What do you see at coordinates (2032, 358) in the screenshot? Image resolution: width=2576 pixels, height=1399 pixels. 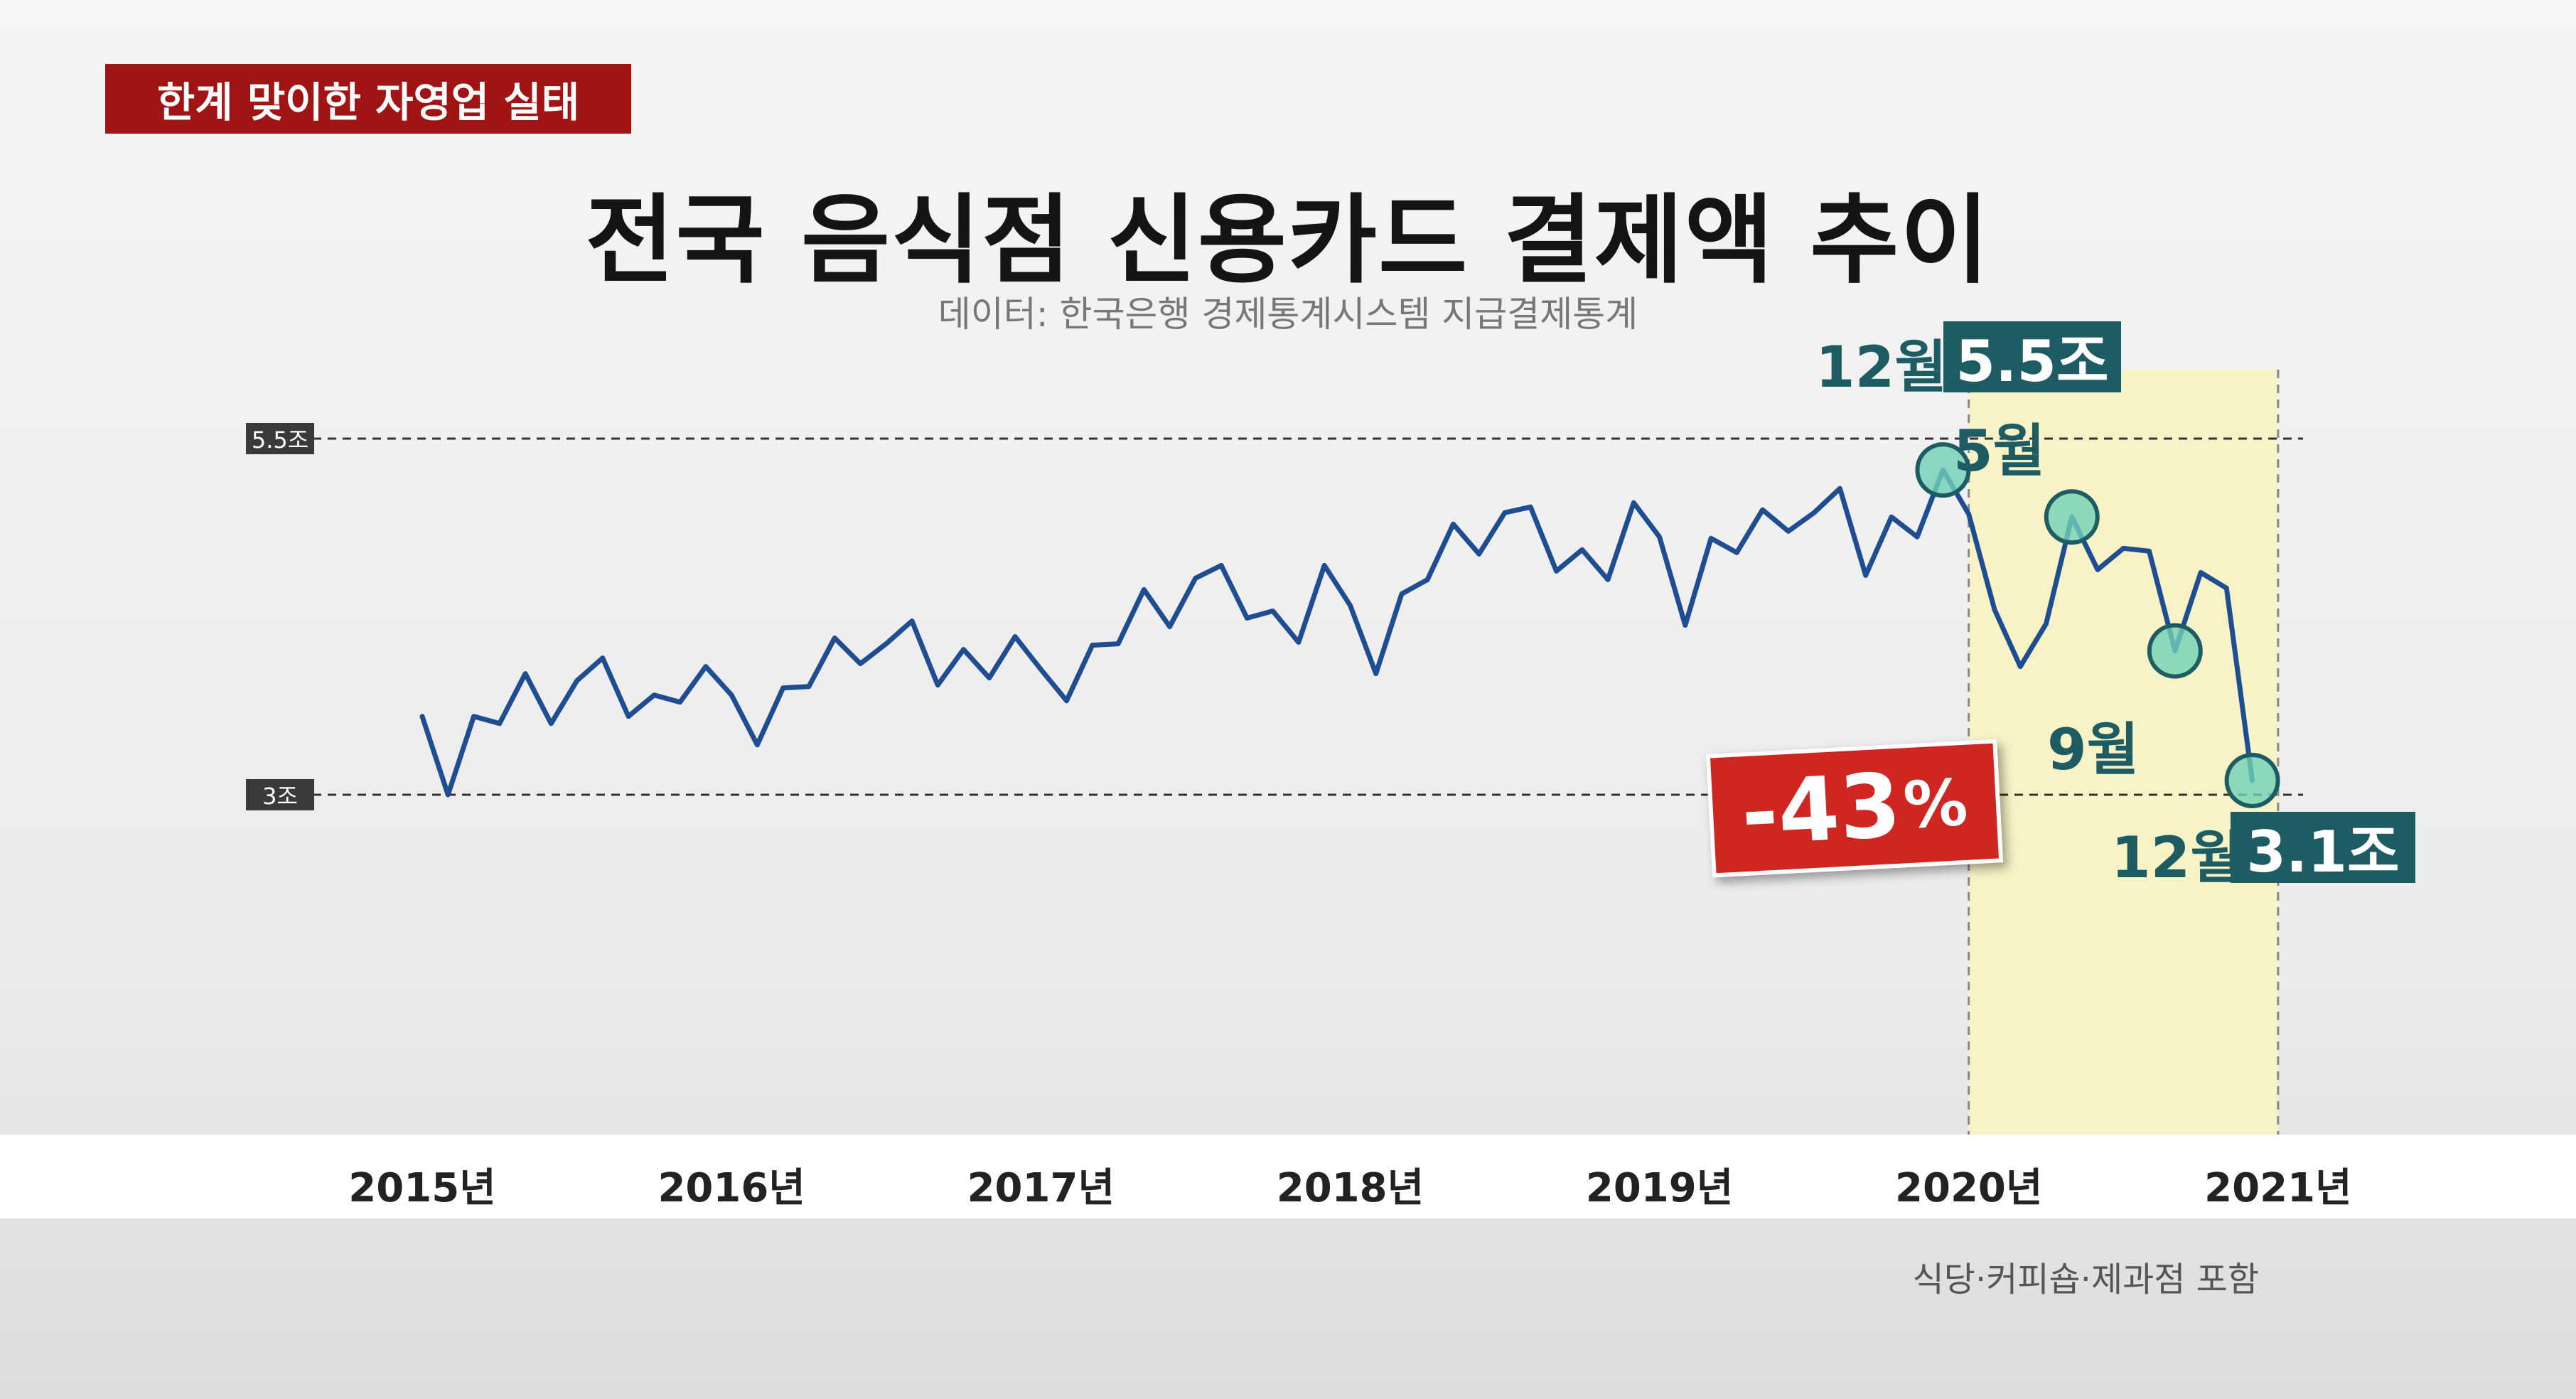 I see `annotation-peak-value: 5.5조` at bounding box center [2032, 358].